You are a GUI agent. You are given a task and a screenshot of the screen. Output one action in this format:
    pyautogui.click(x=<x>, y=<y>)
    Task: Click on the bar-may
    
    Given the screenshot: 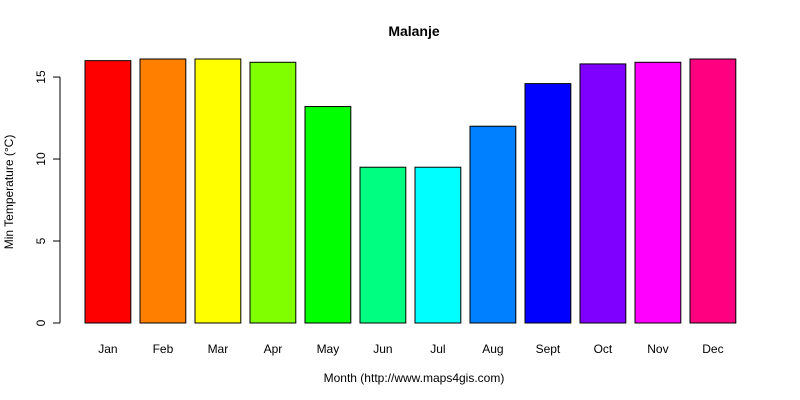 What is the action you would take?
    pyautogui.click(x=328, y=215)
    